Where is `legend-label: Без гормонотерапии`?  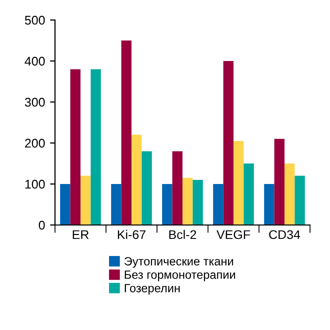
legend-label: Без гормонотерапии is located at coordinates (180, 276).